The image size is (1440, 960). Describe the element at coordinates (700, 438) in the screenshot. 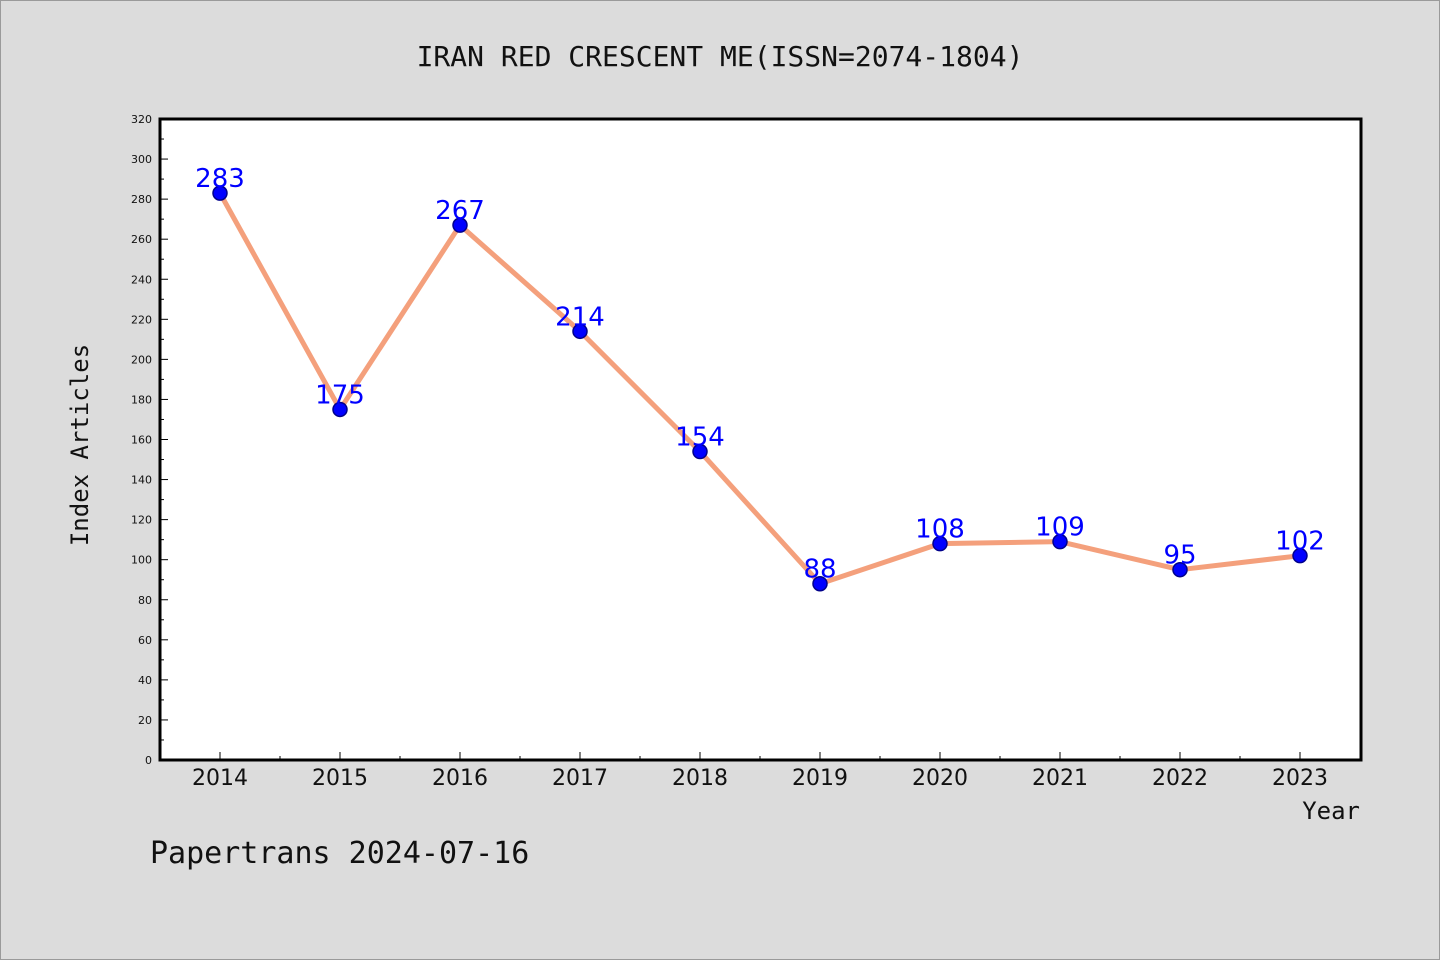

I see `data-label: 154` at that location.